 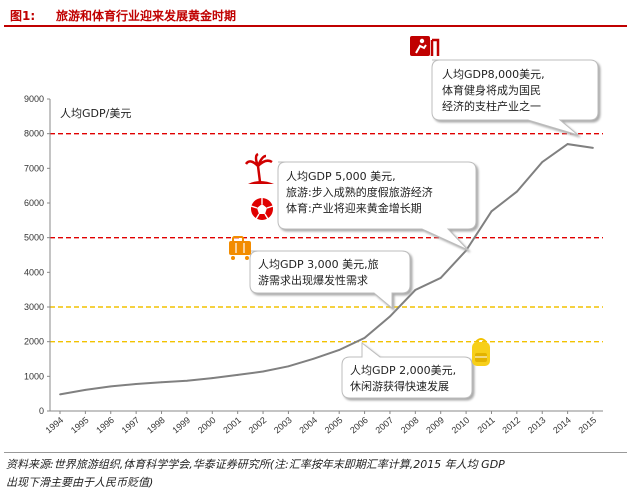 What do you see at coordinates (486, 425) in the screenshot?
I see `x-tick-label: 2011` at bounding box center [486, 425].